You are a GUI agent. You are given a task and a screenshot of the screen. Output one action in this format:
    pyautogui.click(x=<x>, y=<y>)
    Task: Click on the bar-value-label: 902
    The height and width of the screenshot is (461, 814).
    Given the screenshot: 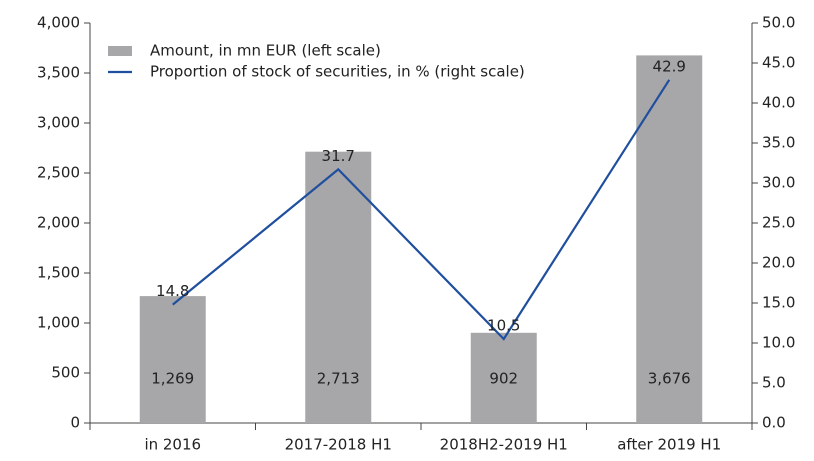 What is the action you would take?
    pyautogui.click(x=503, y=379)
    